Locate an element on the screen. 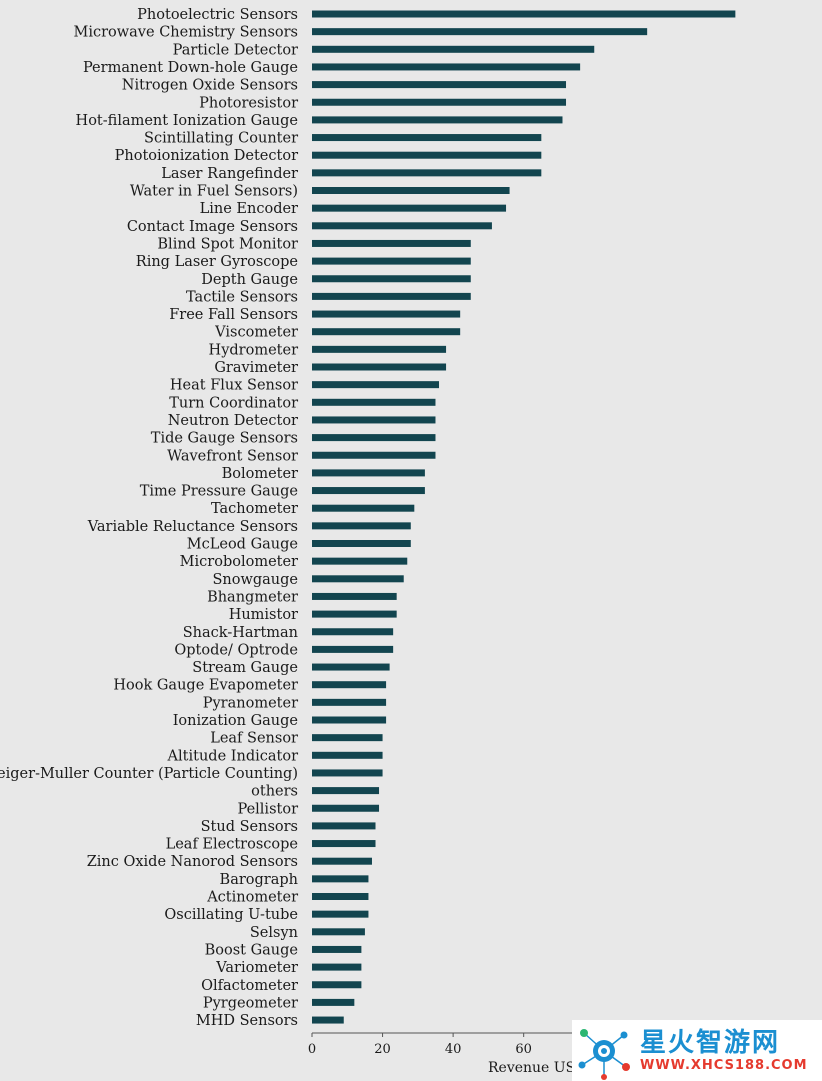 This screenshot has height=1081, width=822. category-label: Neutron Detector is located at coordinates (233, 421).